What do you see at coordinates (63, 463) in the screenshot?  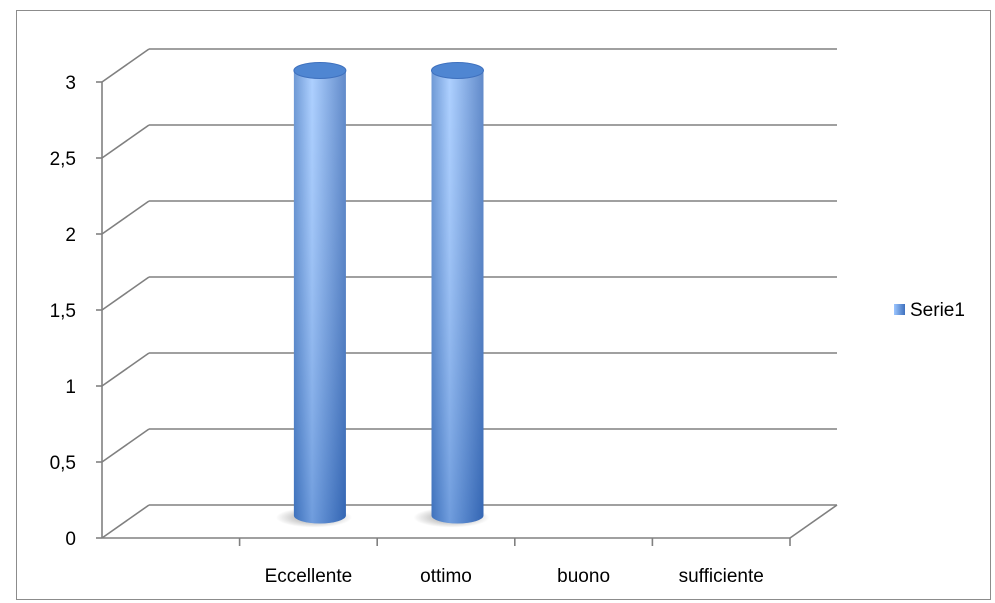 I see `y-tick-label-1: 0,5` at bounding box center [63, 463].